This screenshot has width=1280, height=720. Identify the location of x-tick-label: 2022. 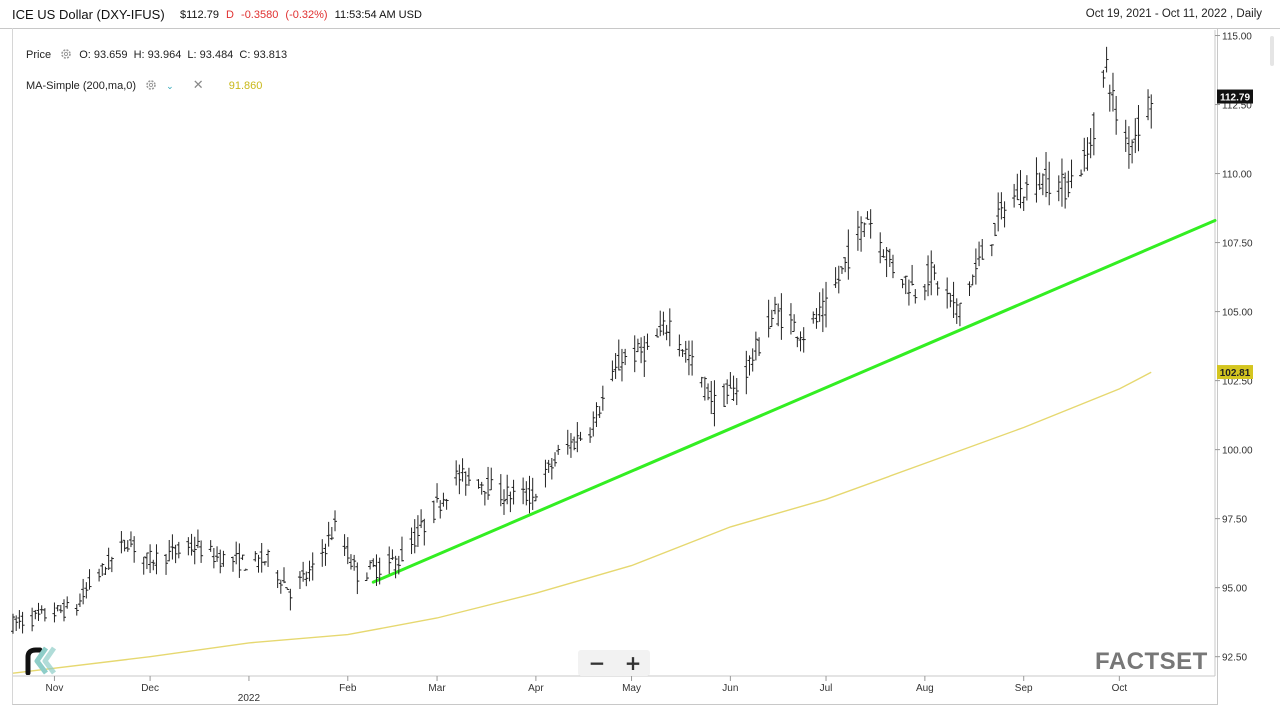
(249, 698).